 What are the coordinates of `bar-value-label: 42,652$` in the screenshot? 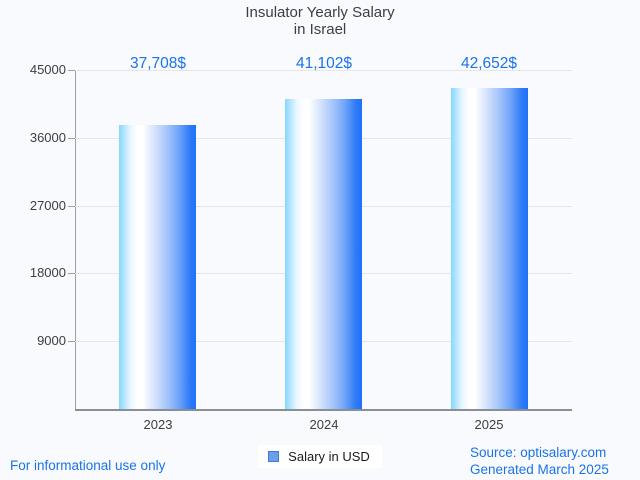 It's located at (489, 63).